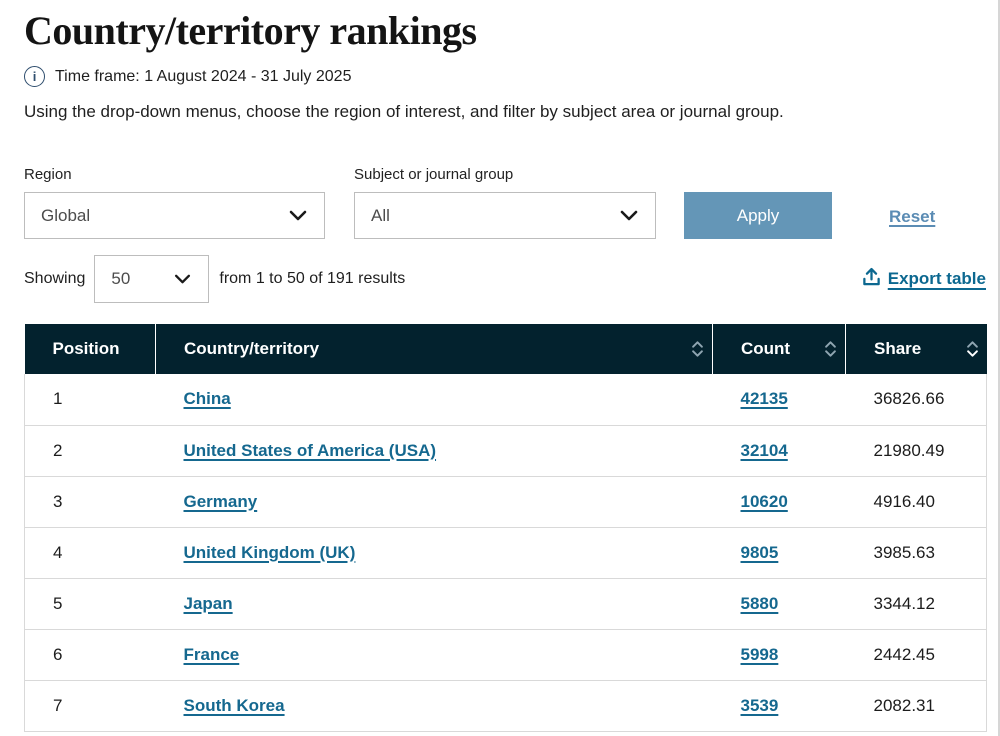 This screenshot has width=1000, height=736. What do you see at coordinates (758, 215) in the screenshot?
I see `apply-button: Apply` at bounding box center [758, 215].